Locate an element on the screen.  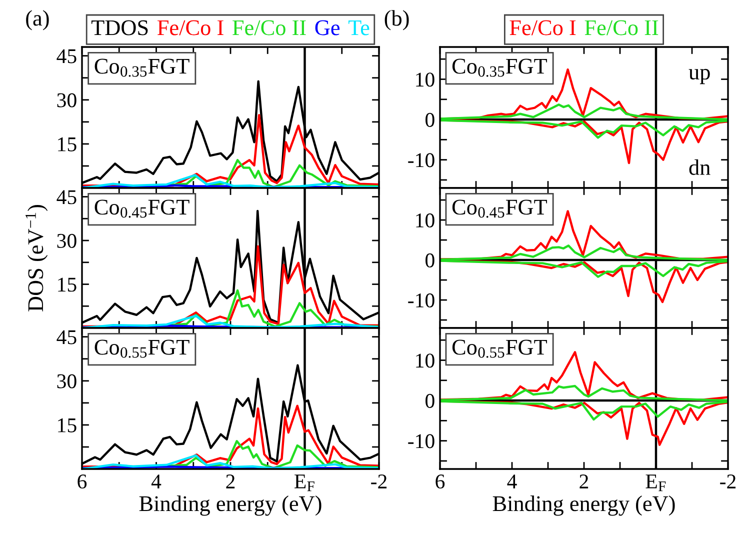
annotation: up is located at coordinates (699, 76).